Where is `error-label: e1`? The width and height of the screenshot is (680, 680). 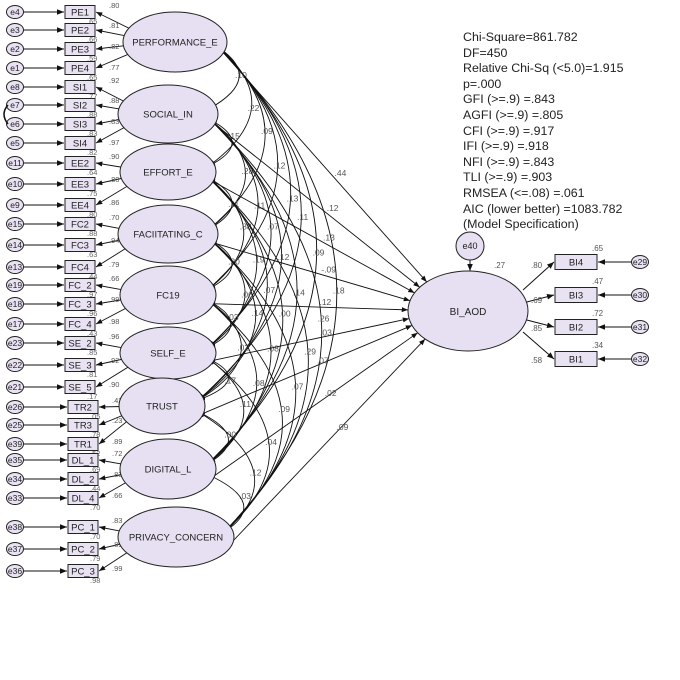 error-label: e1 is located at coordinates (15, 68).